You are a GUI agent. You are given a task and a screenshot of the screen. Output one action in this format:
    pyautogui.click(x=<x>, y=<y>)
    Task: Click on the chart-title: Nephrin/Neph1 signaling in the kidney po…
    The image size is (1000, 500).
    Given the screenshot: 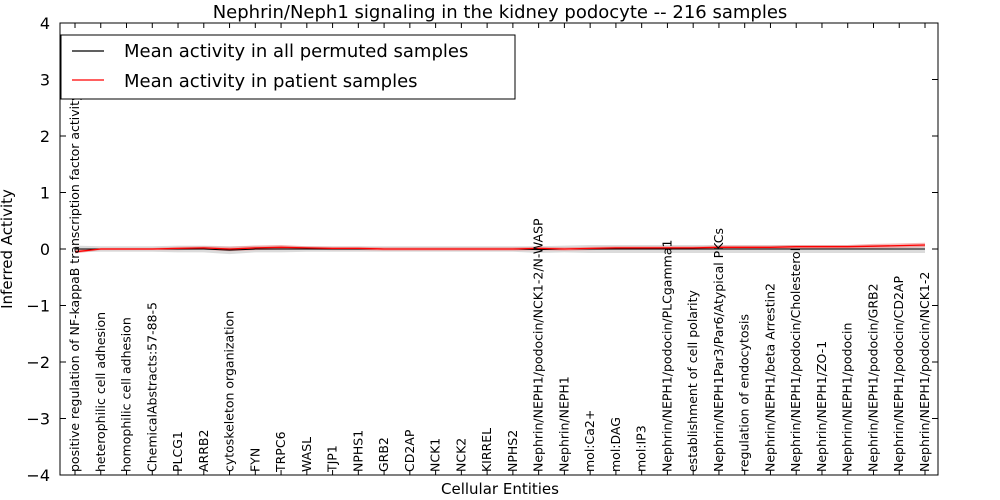 What is the action you would take?
    pyautogui.click(x=500, y=12)
    